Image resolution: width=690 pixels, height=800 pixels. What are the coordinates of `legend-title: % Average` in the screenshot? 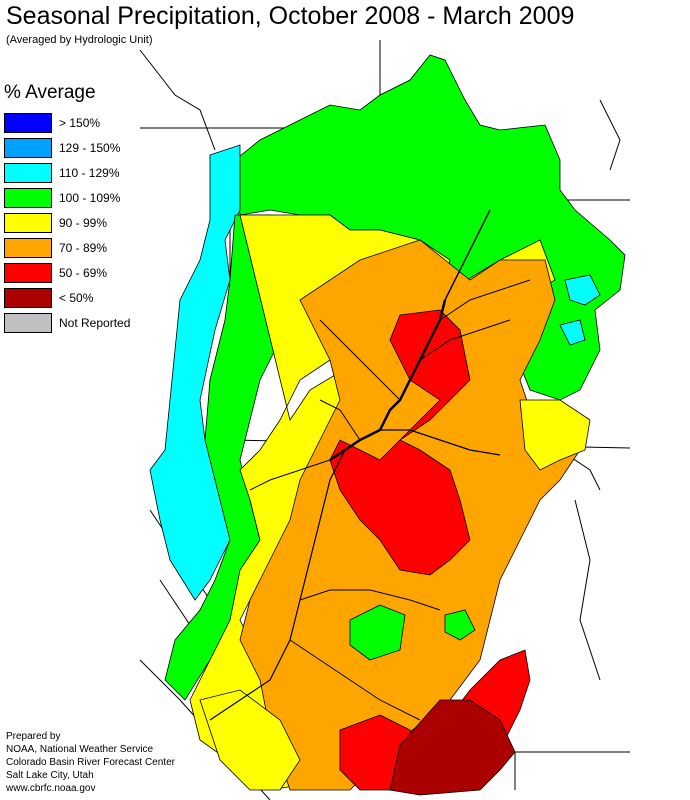 It's located at (50, 92).